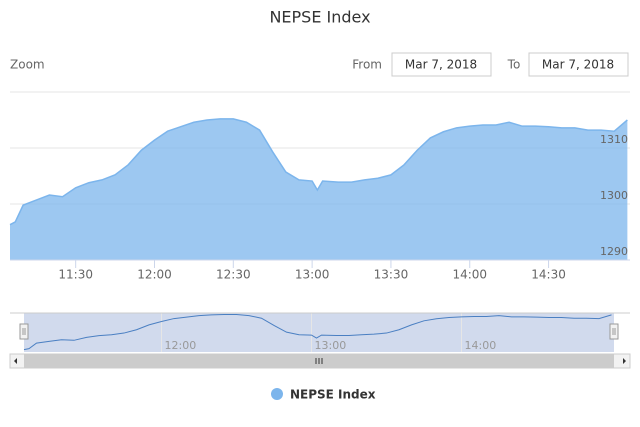 The width and height of the screenshot is (640, 427). I want to click on x-tick-label: 12:00, so click(154, 275).